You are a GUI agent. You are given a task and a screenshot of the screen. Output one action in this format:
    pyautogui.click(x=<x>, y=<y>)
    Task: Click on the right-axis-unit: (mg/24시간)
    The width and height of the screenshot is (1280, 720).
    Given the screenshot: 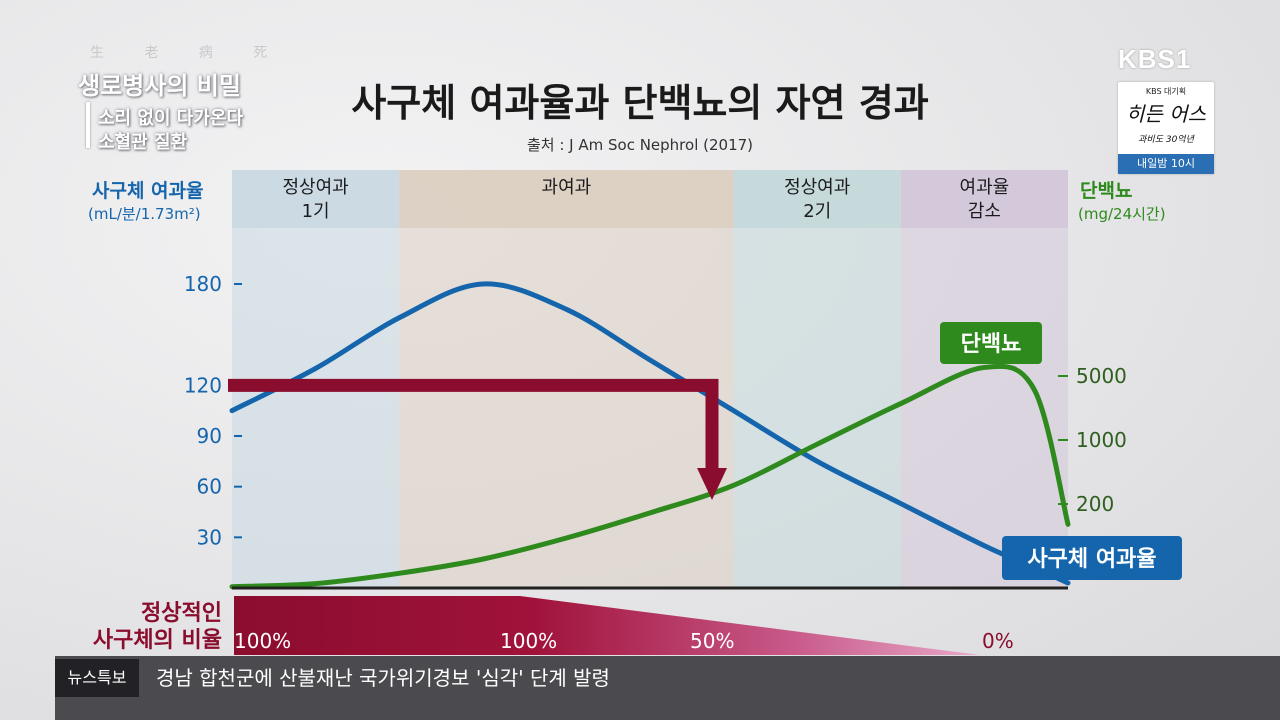 What is the action you would take?
    pyautogui.click(x=1122, y=214)
    